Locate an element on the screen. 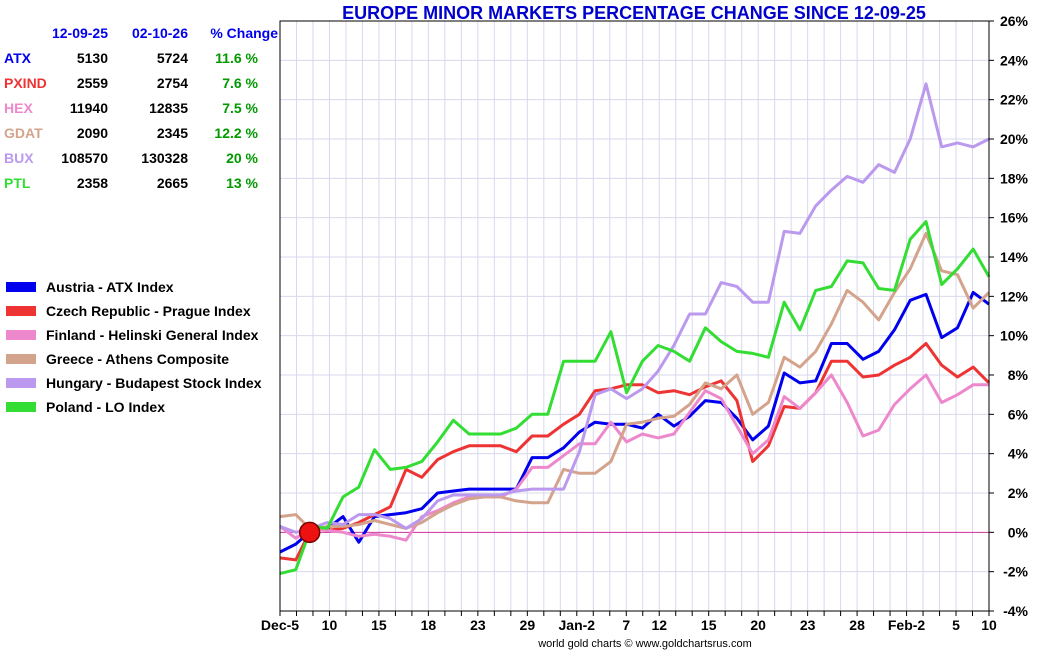  table-end-value: 12835 is located at coordinates (168, 108).